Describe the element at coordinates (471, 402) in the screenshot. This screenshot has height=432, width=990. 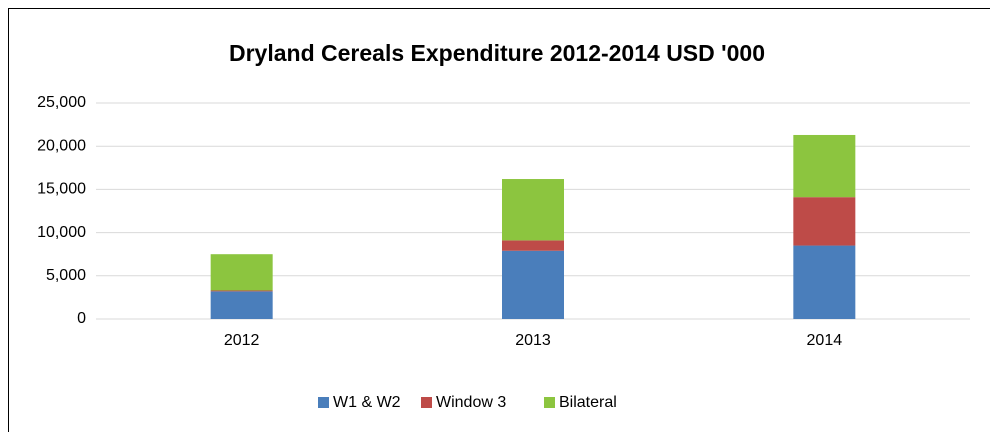
I see `legend-label: Window 3` at that location.